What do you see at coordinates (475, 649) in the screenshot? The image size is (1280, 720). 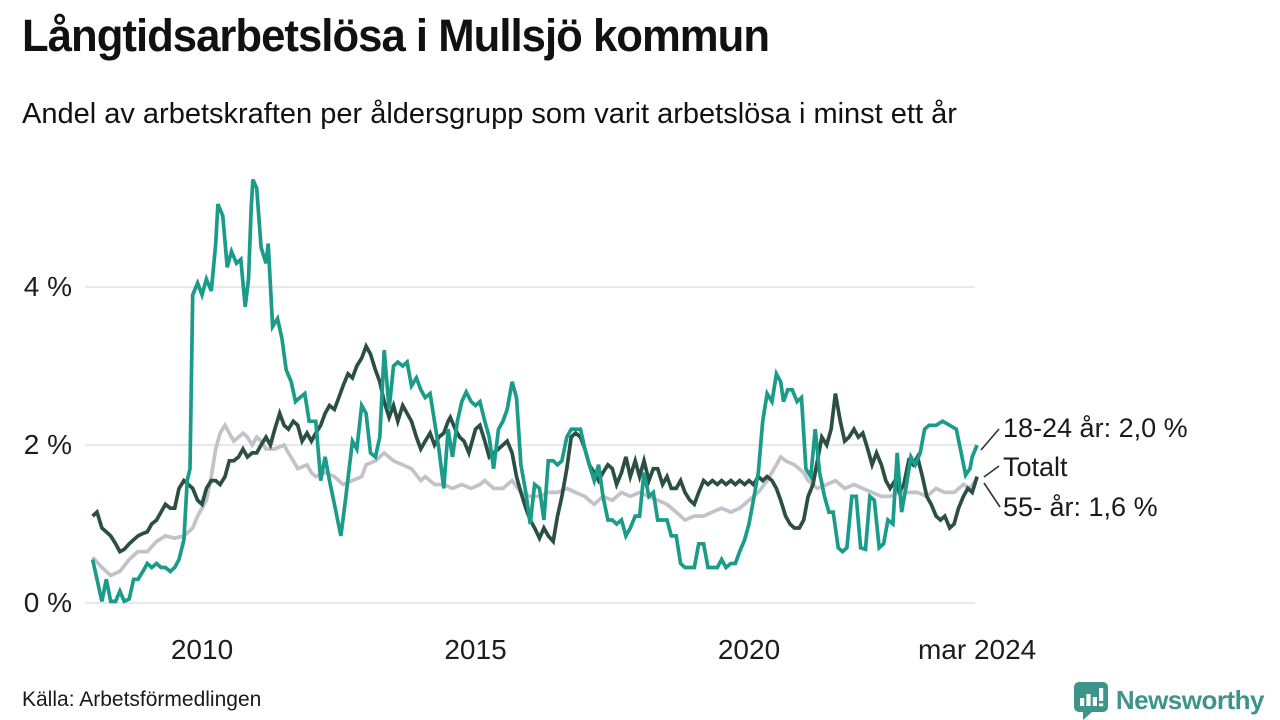 I see `x-axis-tick-label: 2015` at bounding box center [475, 649].